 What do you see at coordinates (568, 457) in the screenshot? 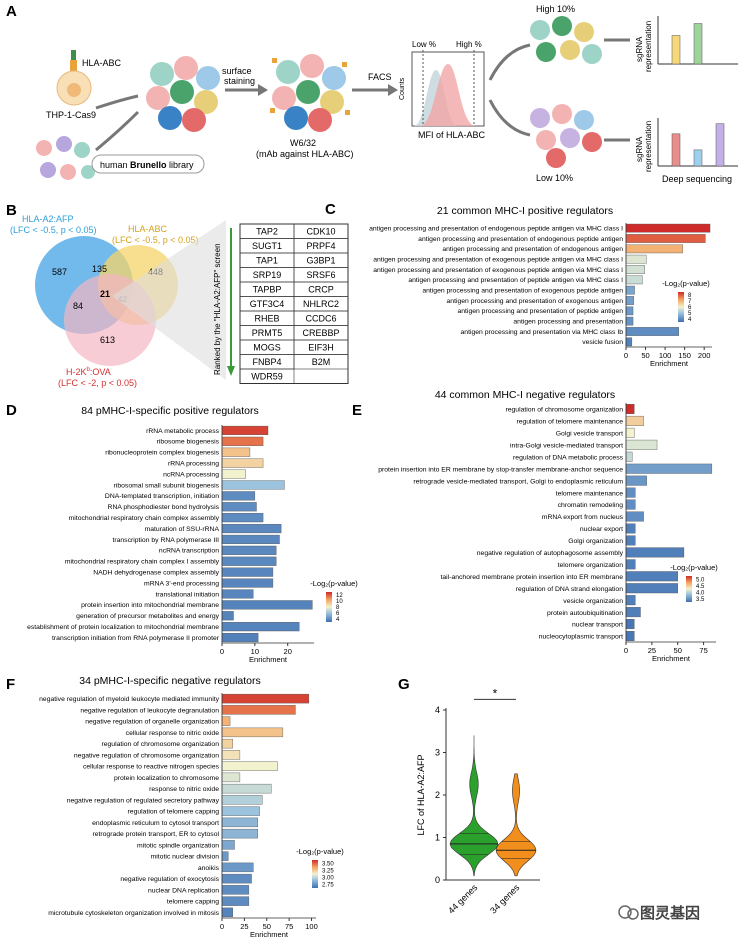
I see `bar-label: regulation of DNA metabolic process` at bounding box center [568, 457].